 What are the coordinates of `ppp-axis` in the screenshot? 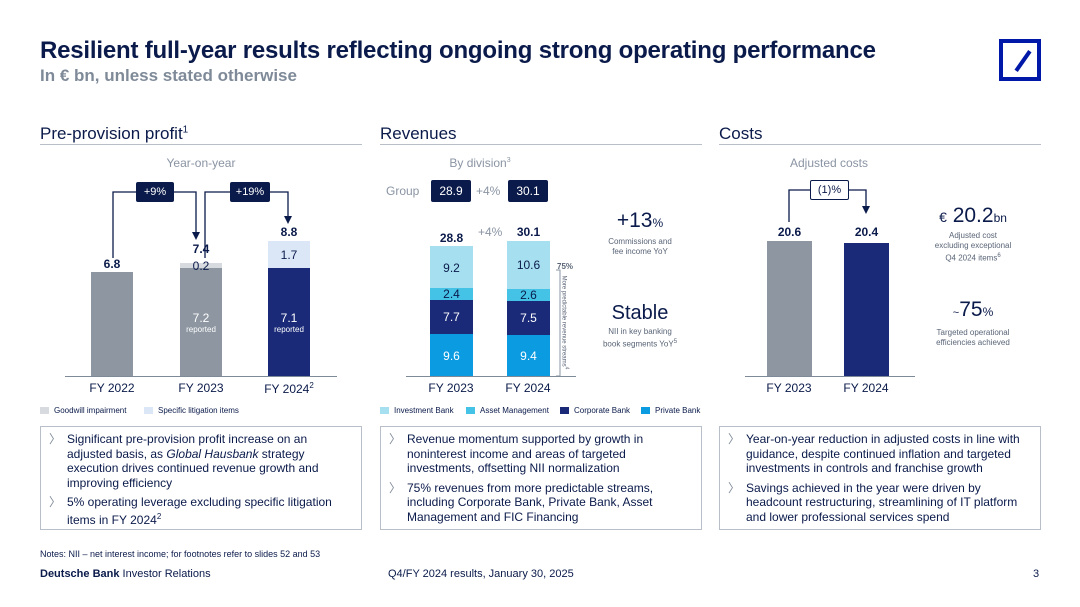 It's located at (201, 376).